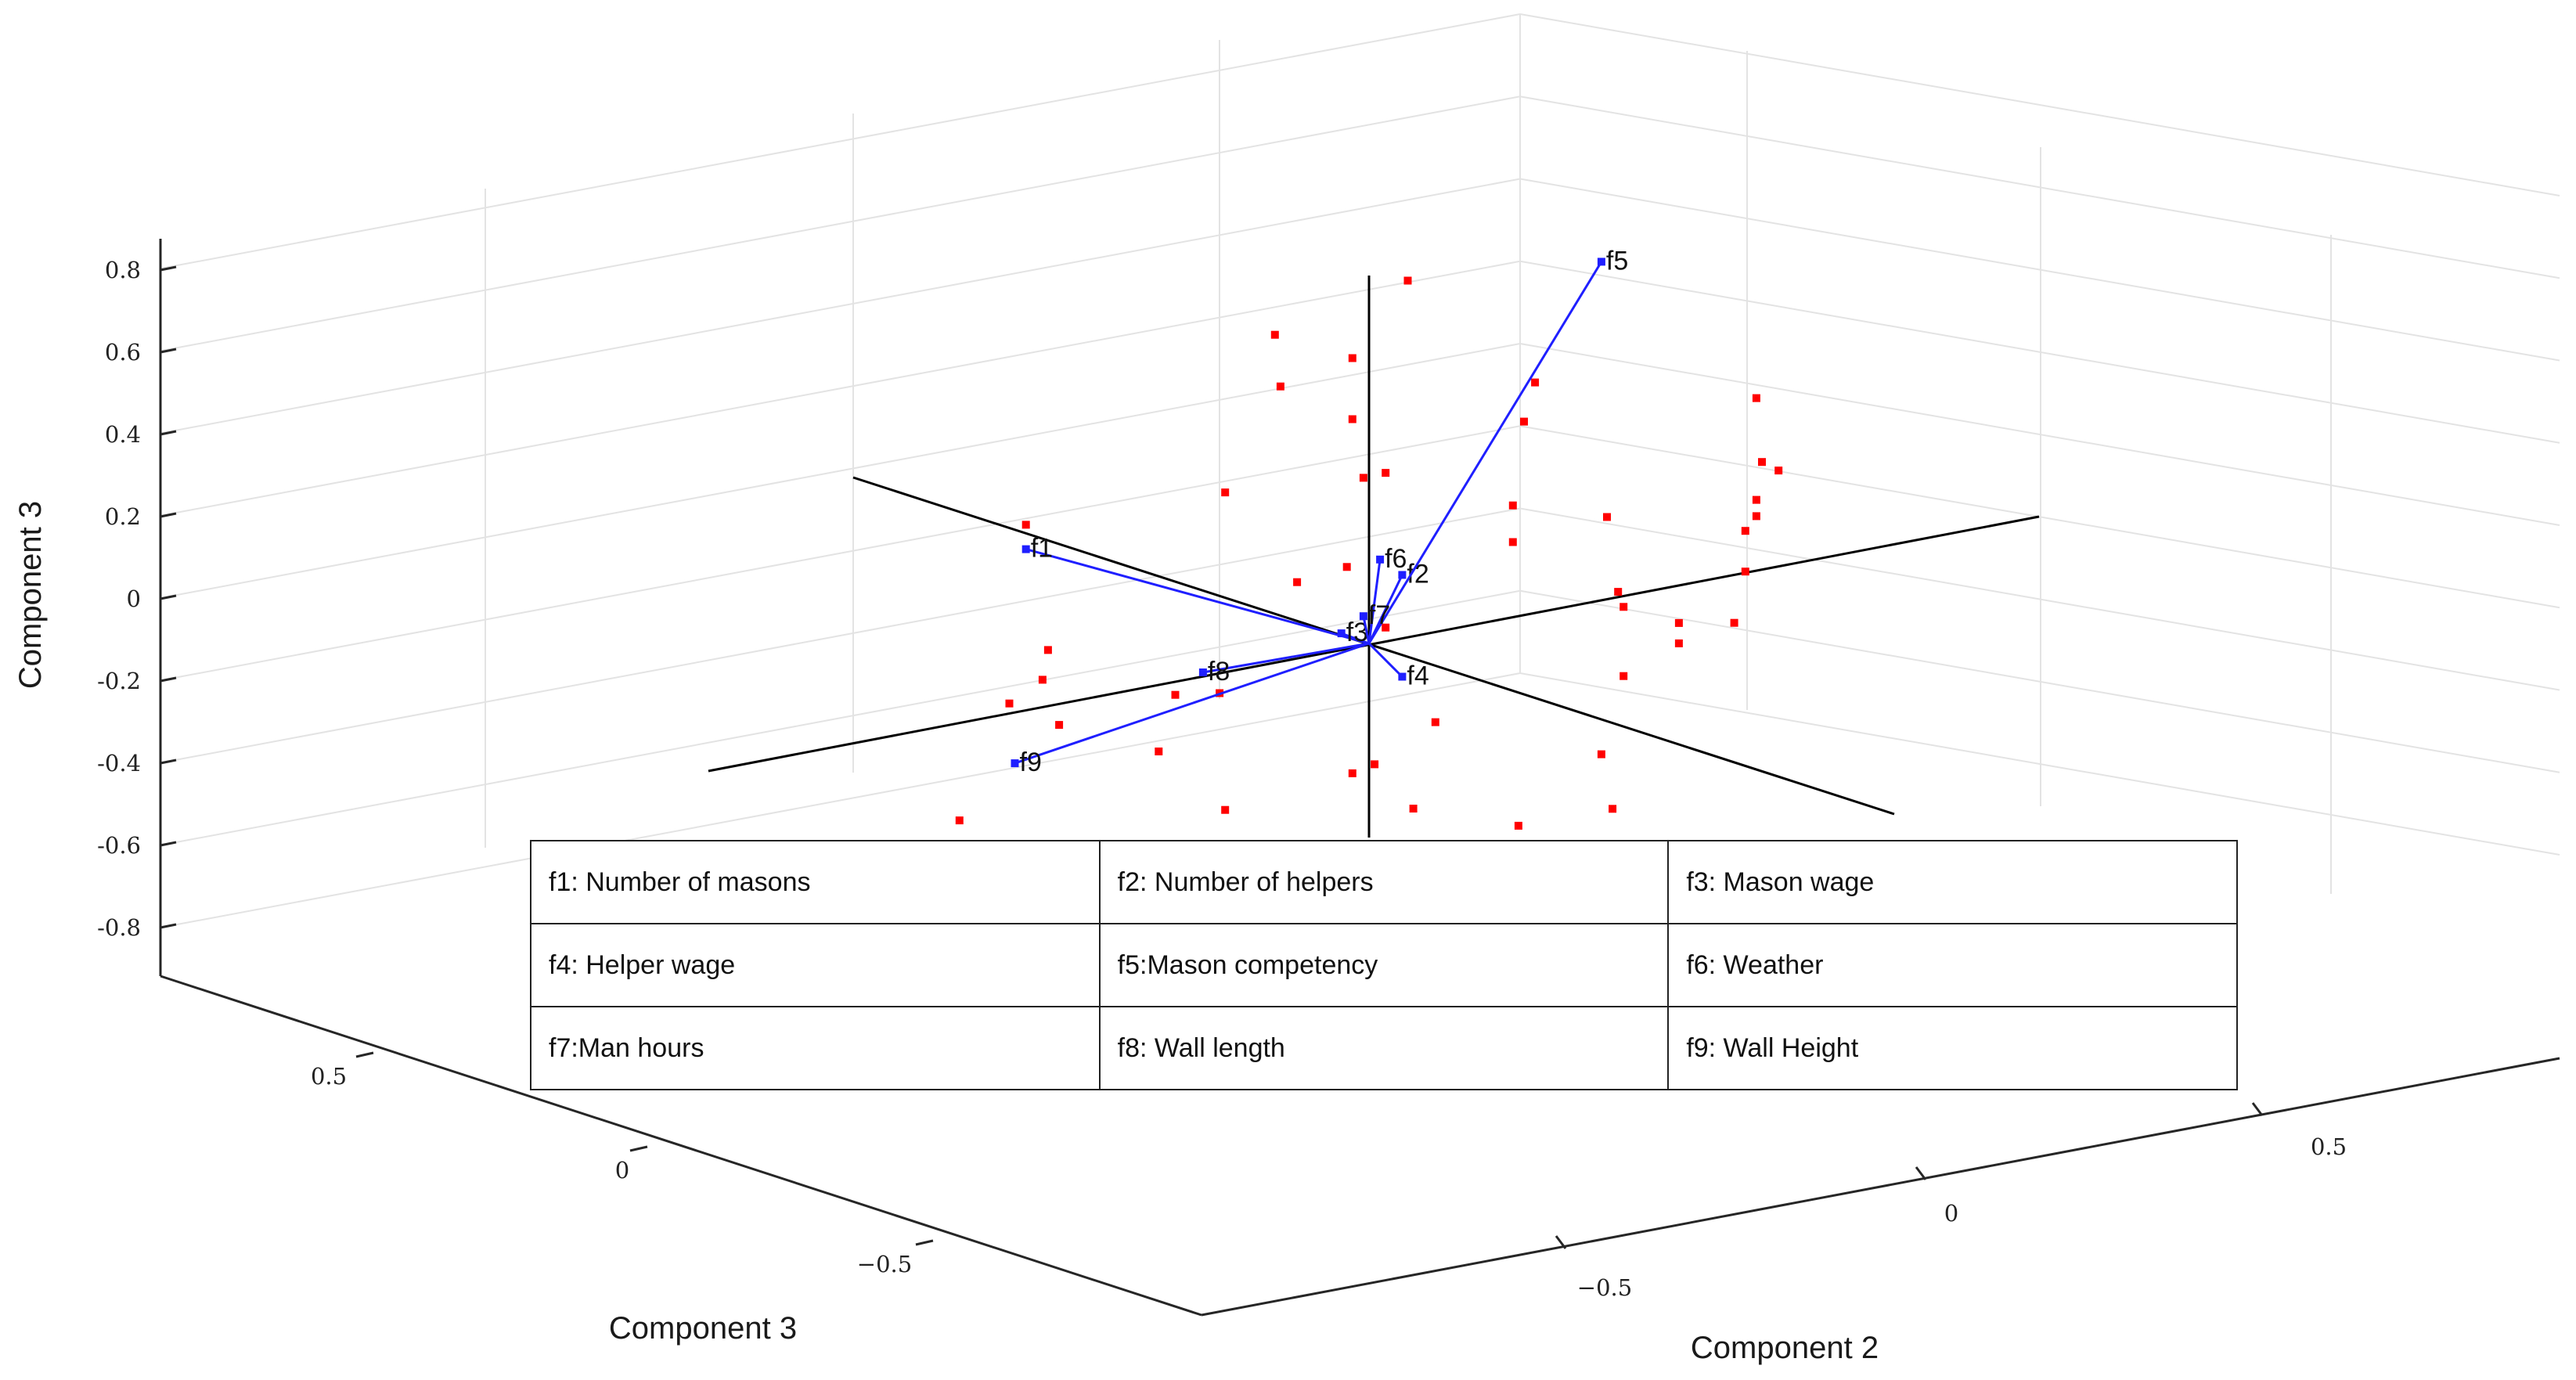  Describe the element at coordinates (1385, 660) in the screenshot. I see `vector-f4` at that location.